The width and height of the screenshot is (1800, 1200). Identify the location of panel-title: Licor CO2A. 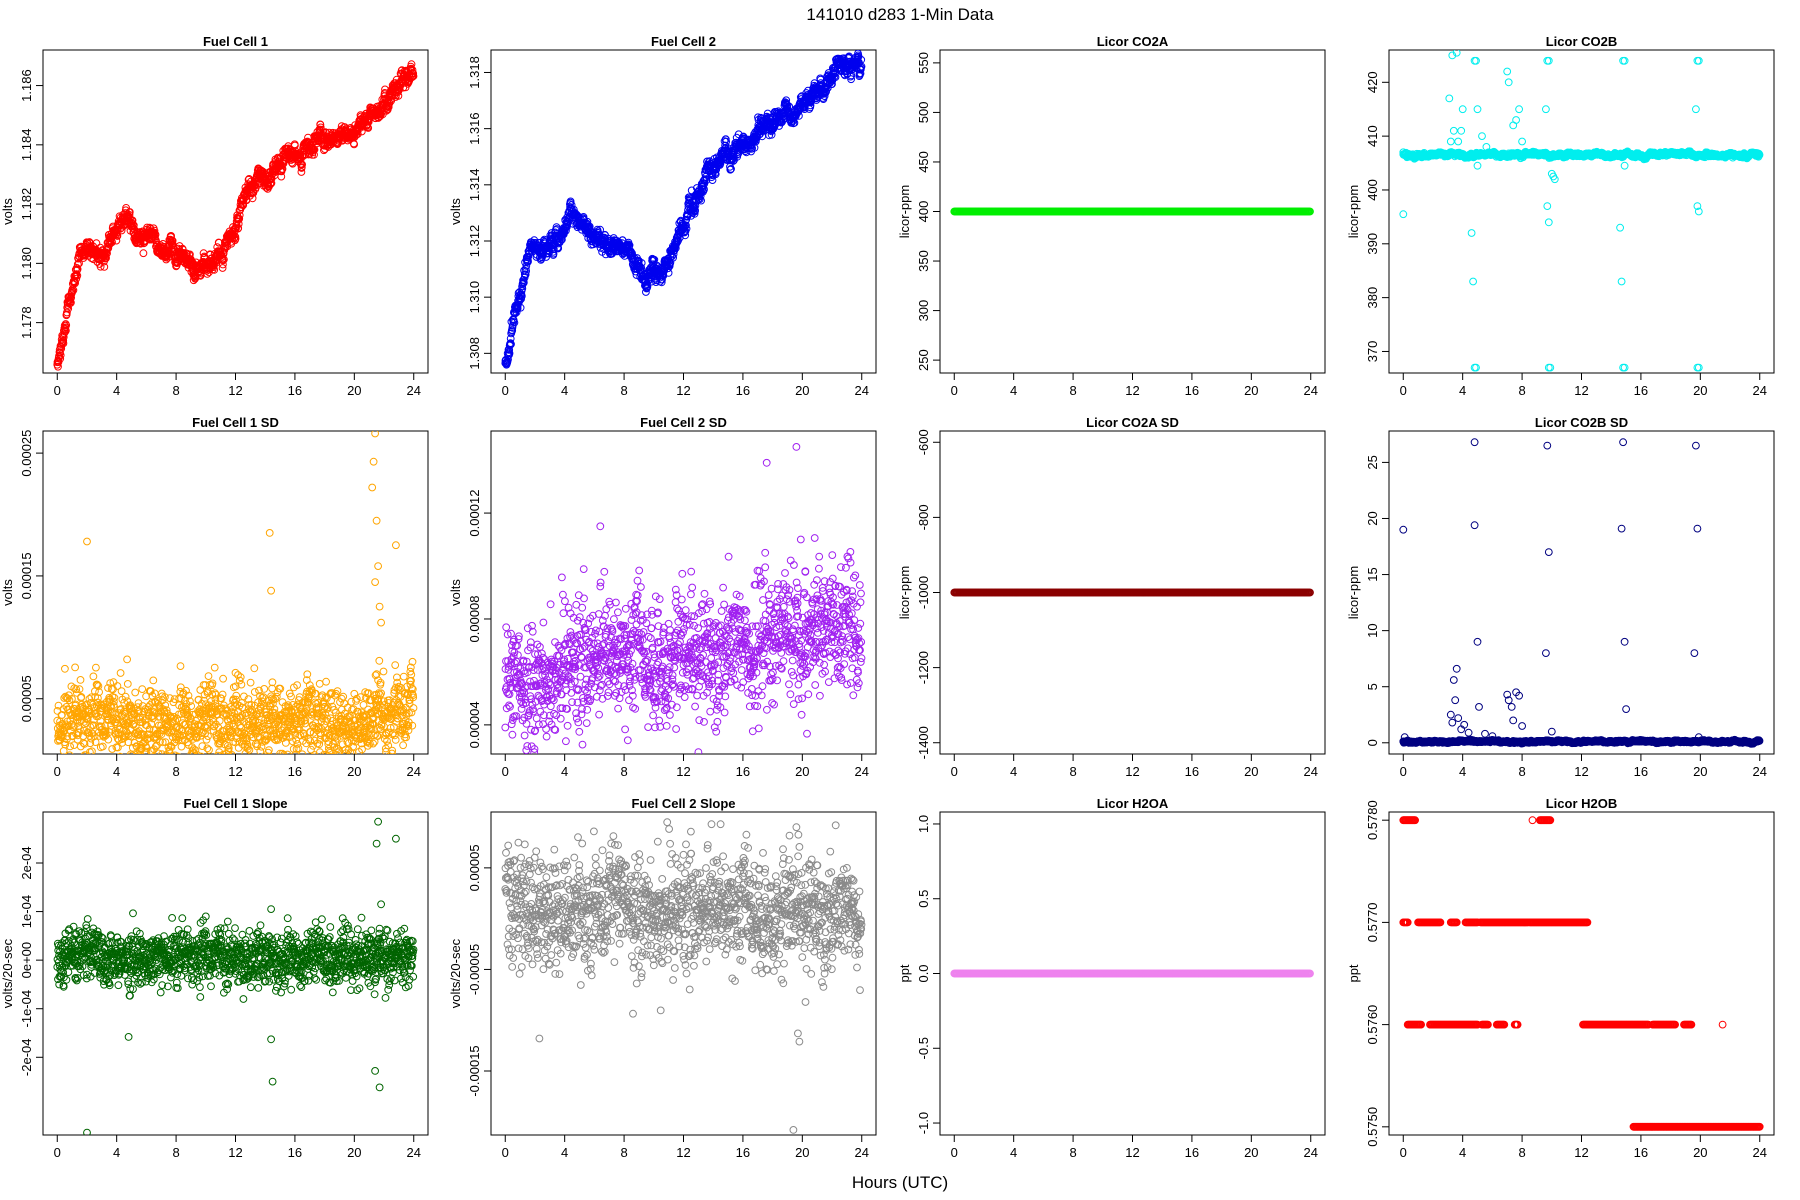
(1133, 41).